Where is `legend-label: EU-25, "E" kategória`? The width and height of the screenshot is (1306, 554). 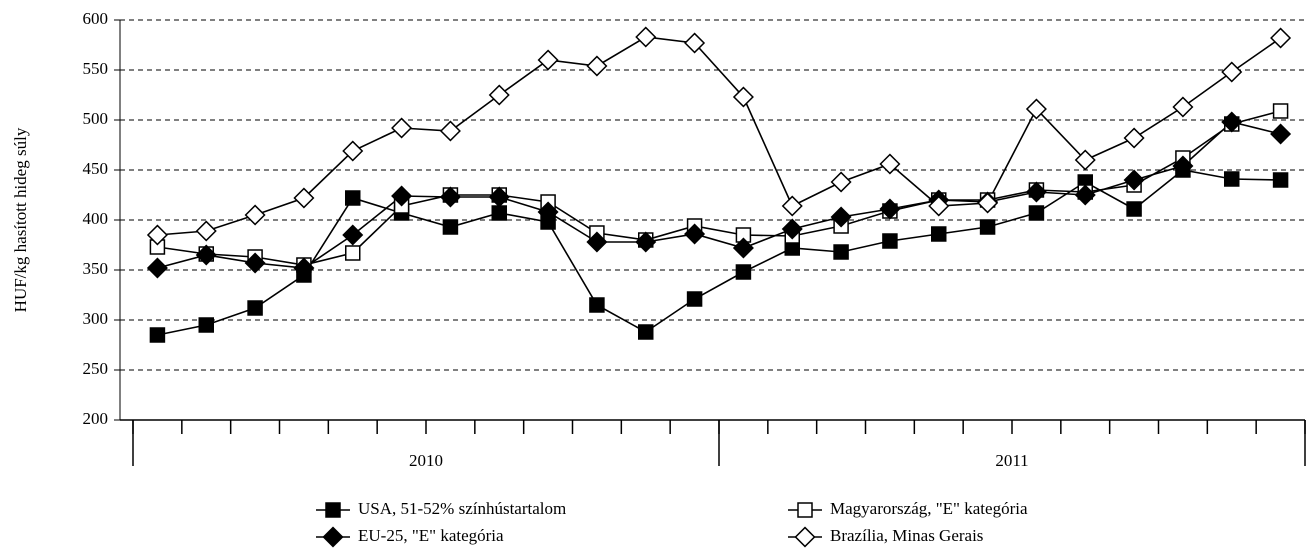
legend-label: EU-25, "E" kategória is located at coordinates (431, 535).